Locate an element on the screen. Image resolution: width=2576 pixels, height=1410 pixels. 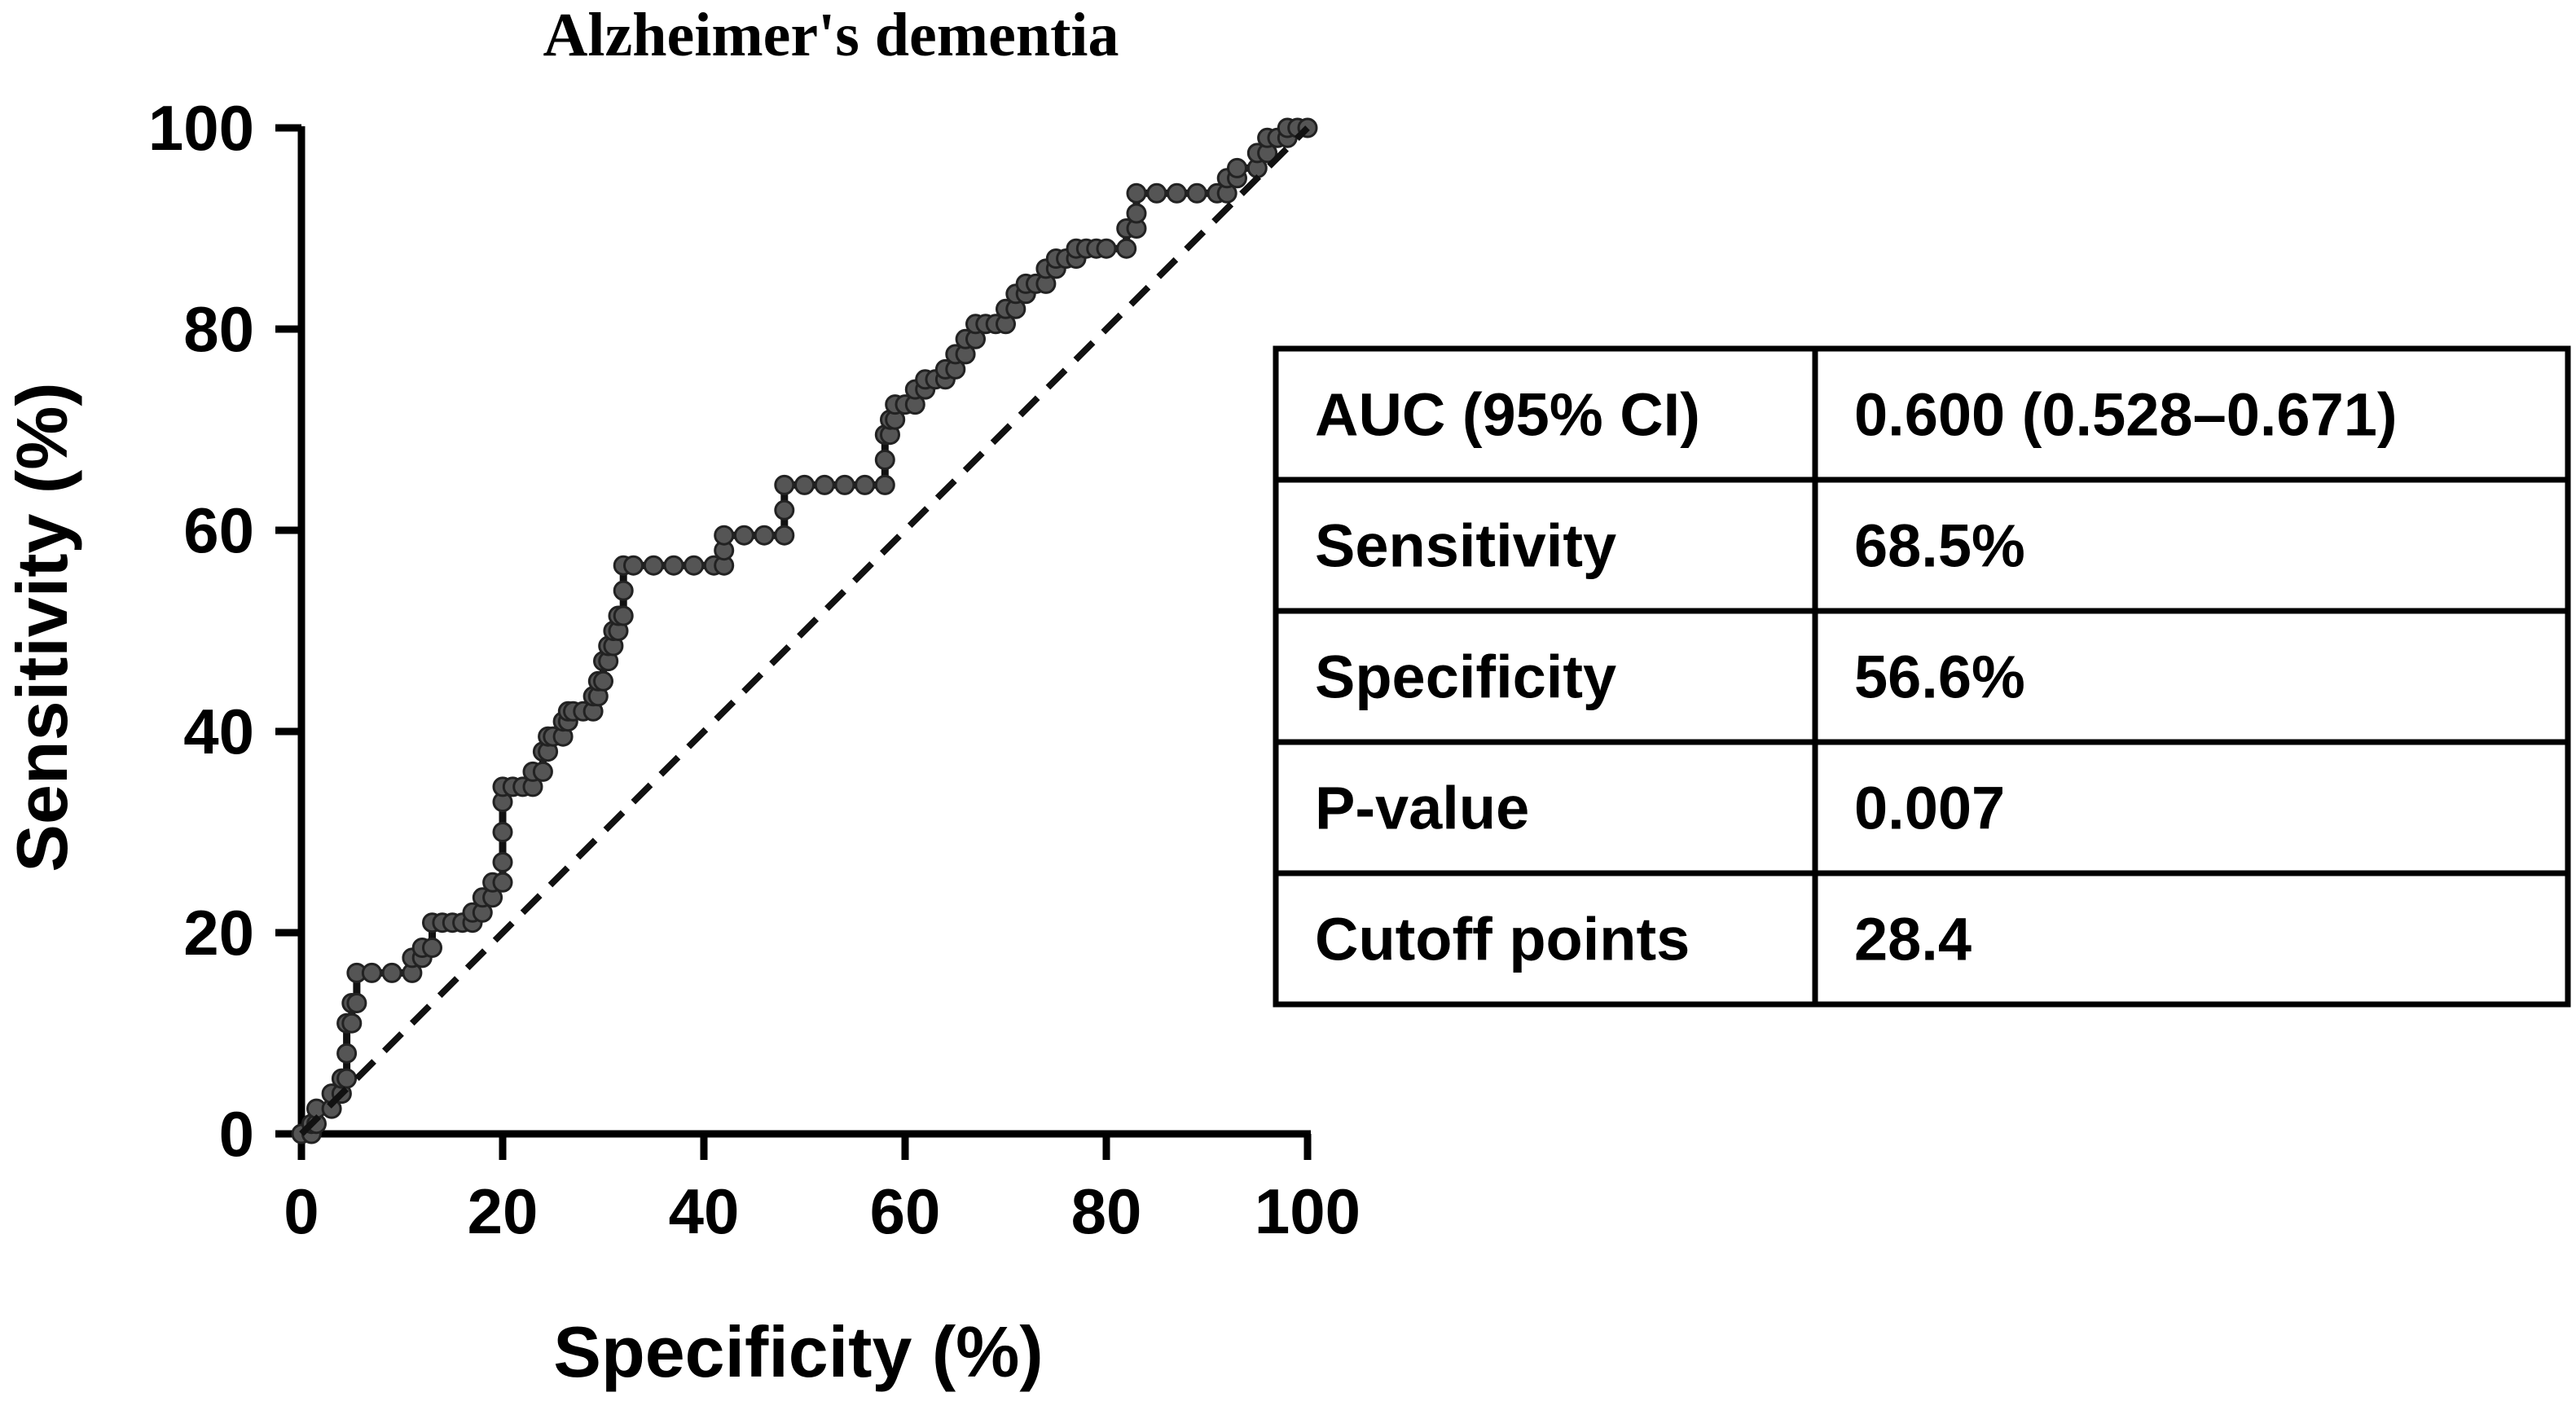
table-row-value: 0.007 is located at coordinates (1929, 808).